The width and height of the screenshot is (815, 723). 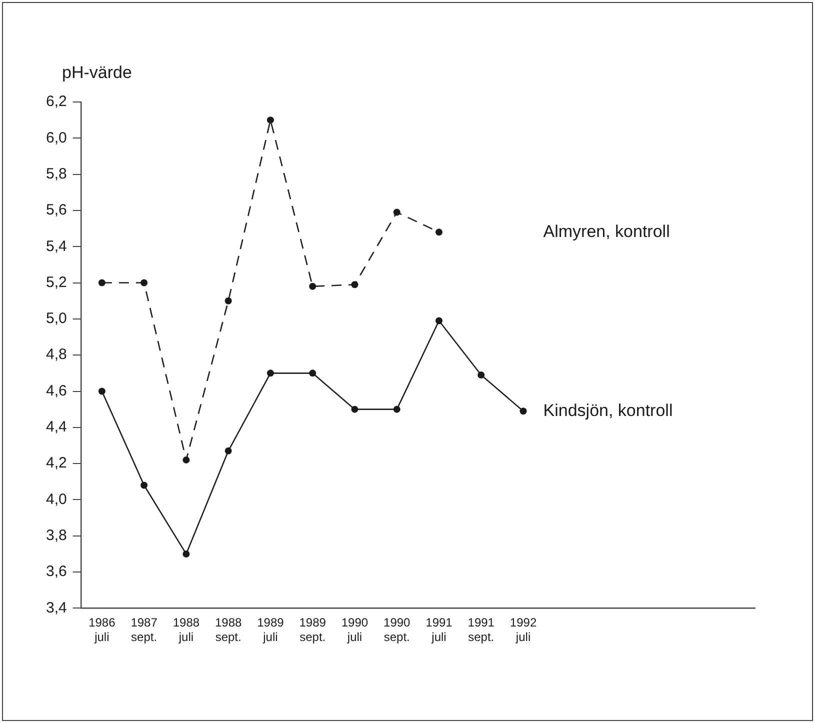 I want to click on y-tick-label: 5,2, so click(x=56, y=282).